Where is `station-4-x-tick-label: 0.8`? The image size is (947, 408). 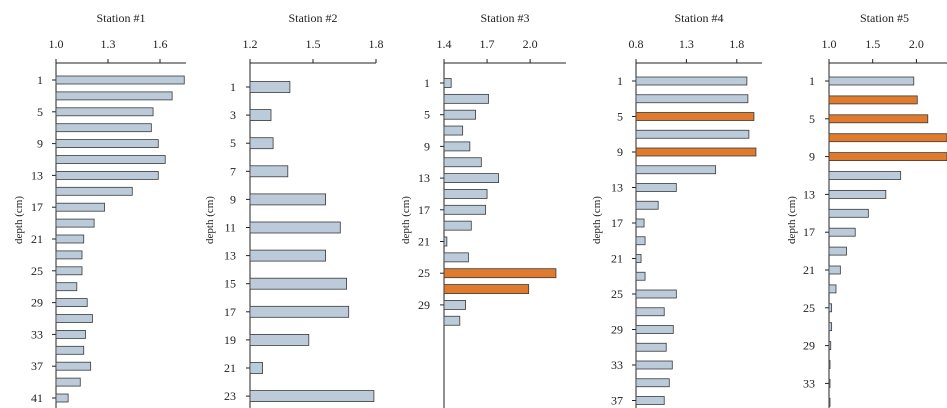
station-4-x-tick-label: 0.8 is located at coordinates (636, 44).